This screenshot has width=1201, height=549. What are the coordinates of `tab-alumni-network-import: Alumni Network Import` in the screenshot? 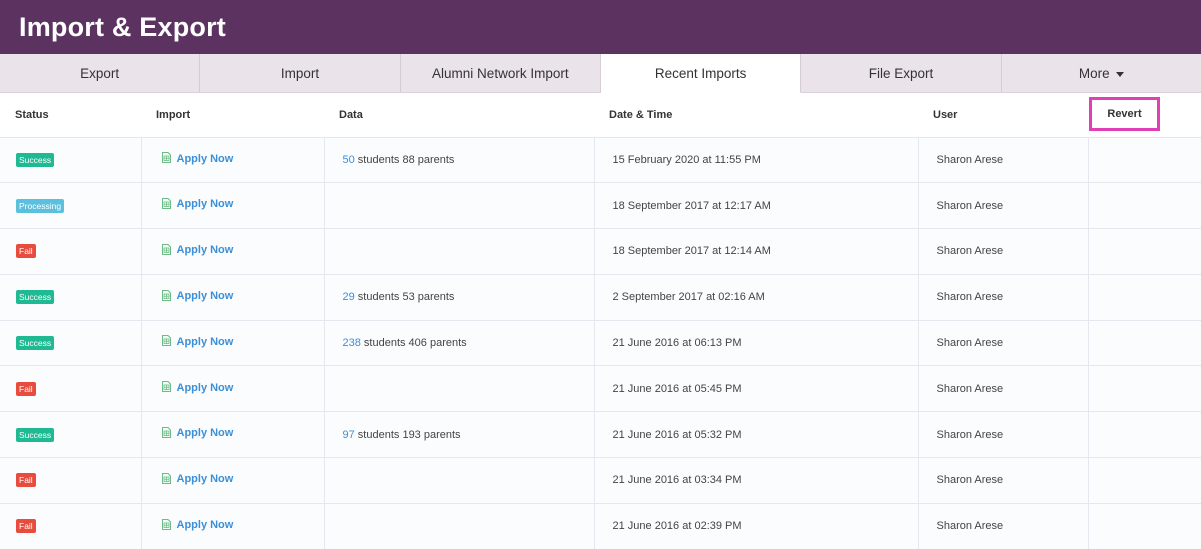 It's located at (501, 73).